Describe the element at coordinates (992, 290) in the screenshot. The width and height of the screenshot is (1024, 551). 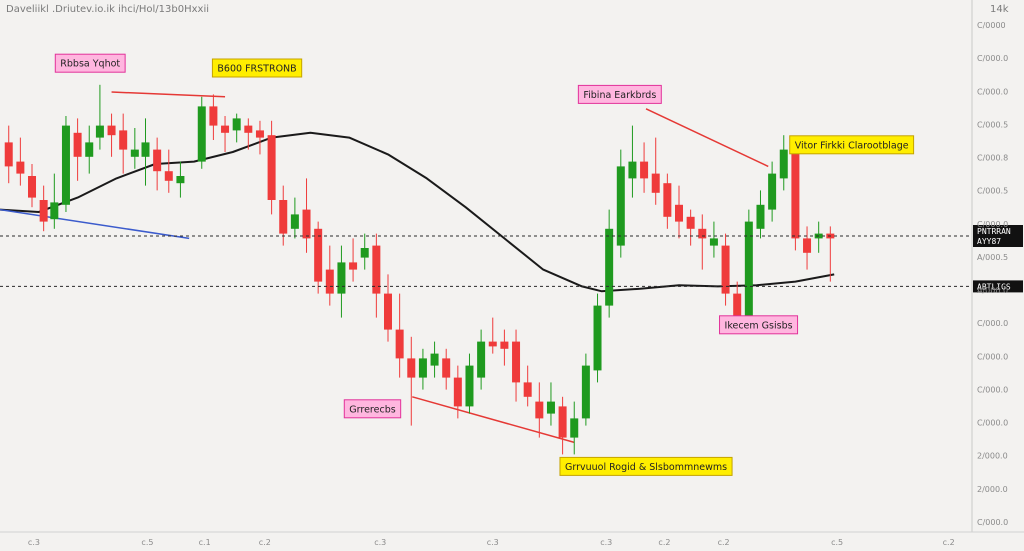
I see `y-tick-label: A/000.0` at that location.